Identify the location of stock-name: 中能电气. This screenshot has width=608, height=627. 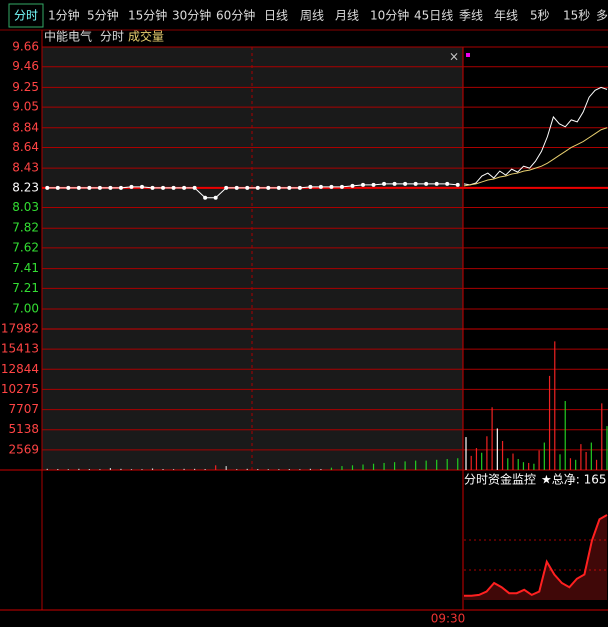
(68, 36).